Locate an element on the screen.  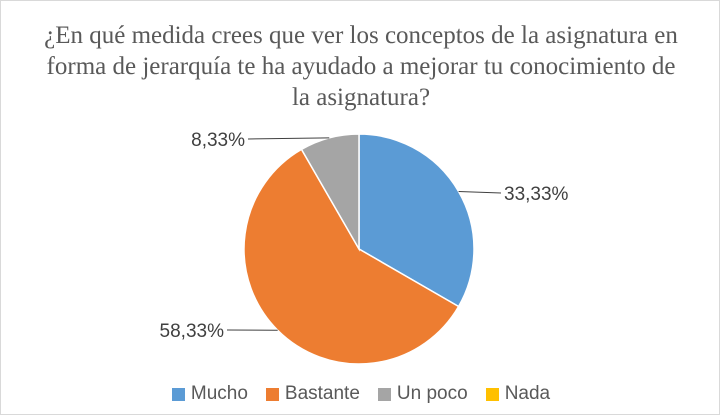
legend-label: Mucho is located at coordinates (219, 394).